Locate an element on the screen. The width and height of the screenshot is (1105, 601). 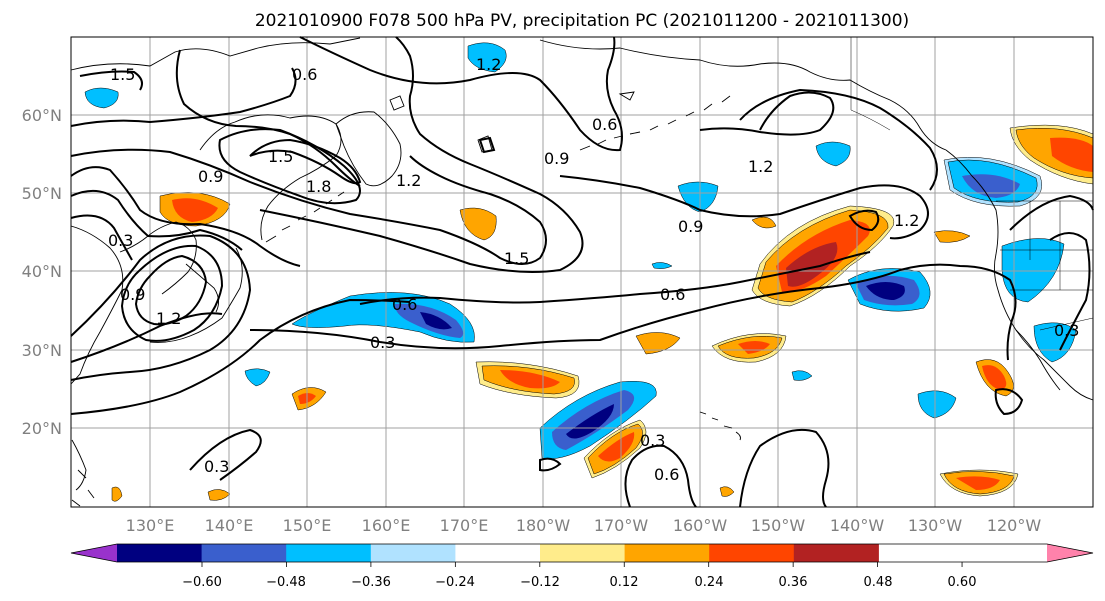
coastline-east-asia is located at coordinates (133, 303).